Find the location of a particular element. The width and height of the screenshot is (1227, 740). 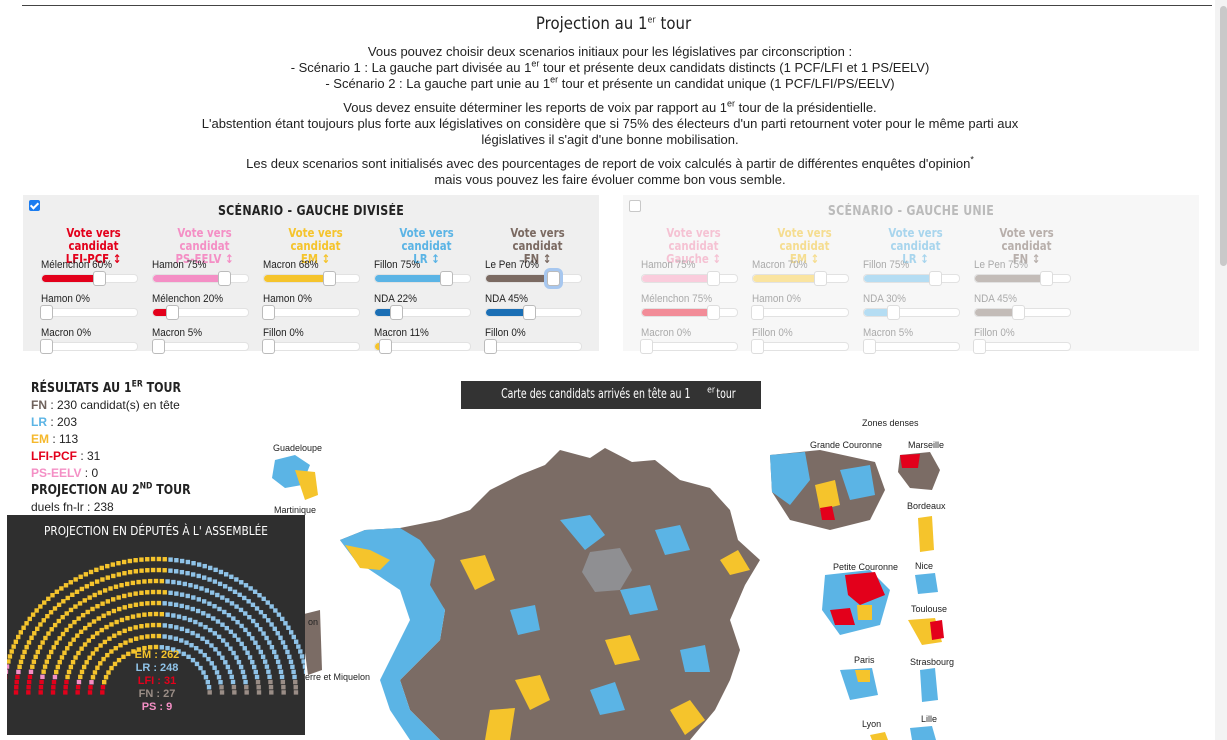

scenario-left-column-header: Vote vers candidat LFI-PCF ↕ is located at coordinates (93, 246).